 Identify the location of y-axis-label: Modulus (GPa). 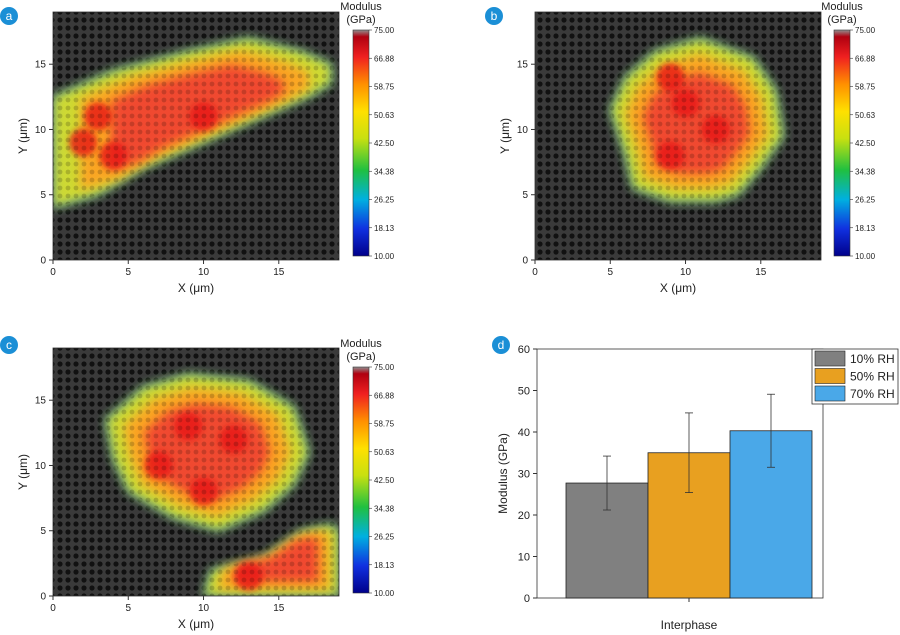
(503, 473).